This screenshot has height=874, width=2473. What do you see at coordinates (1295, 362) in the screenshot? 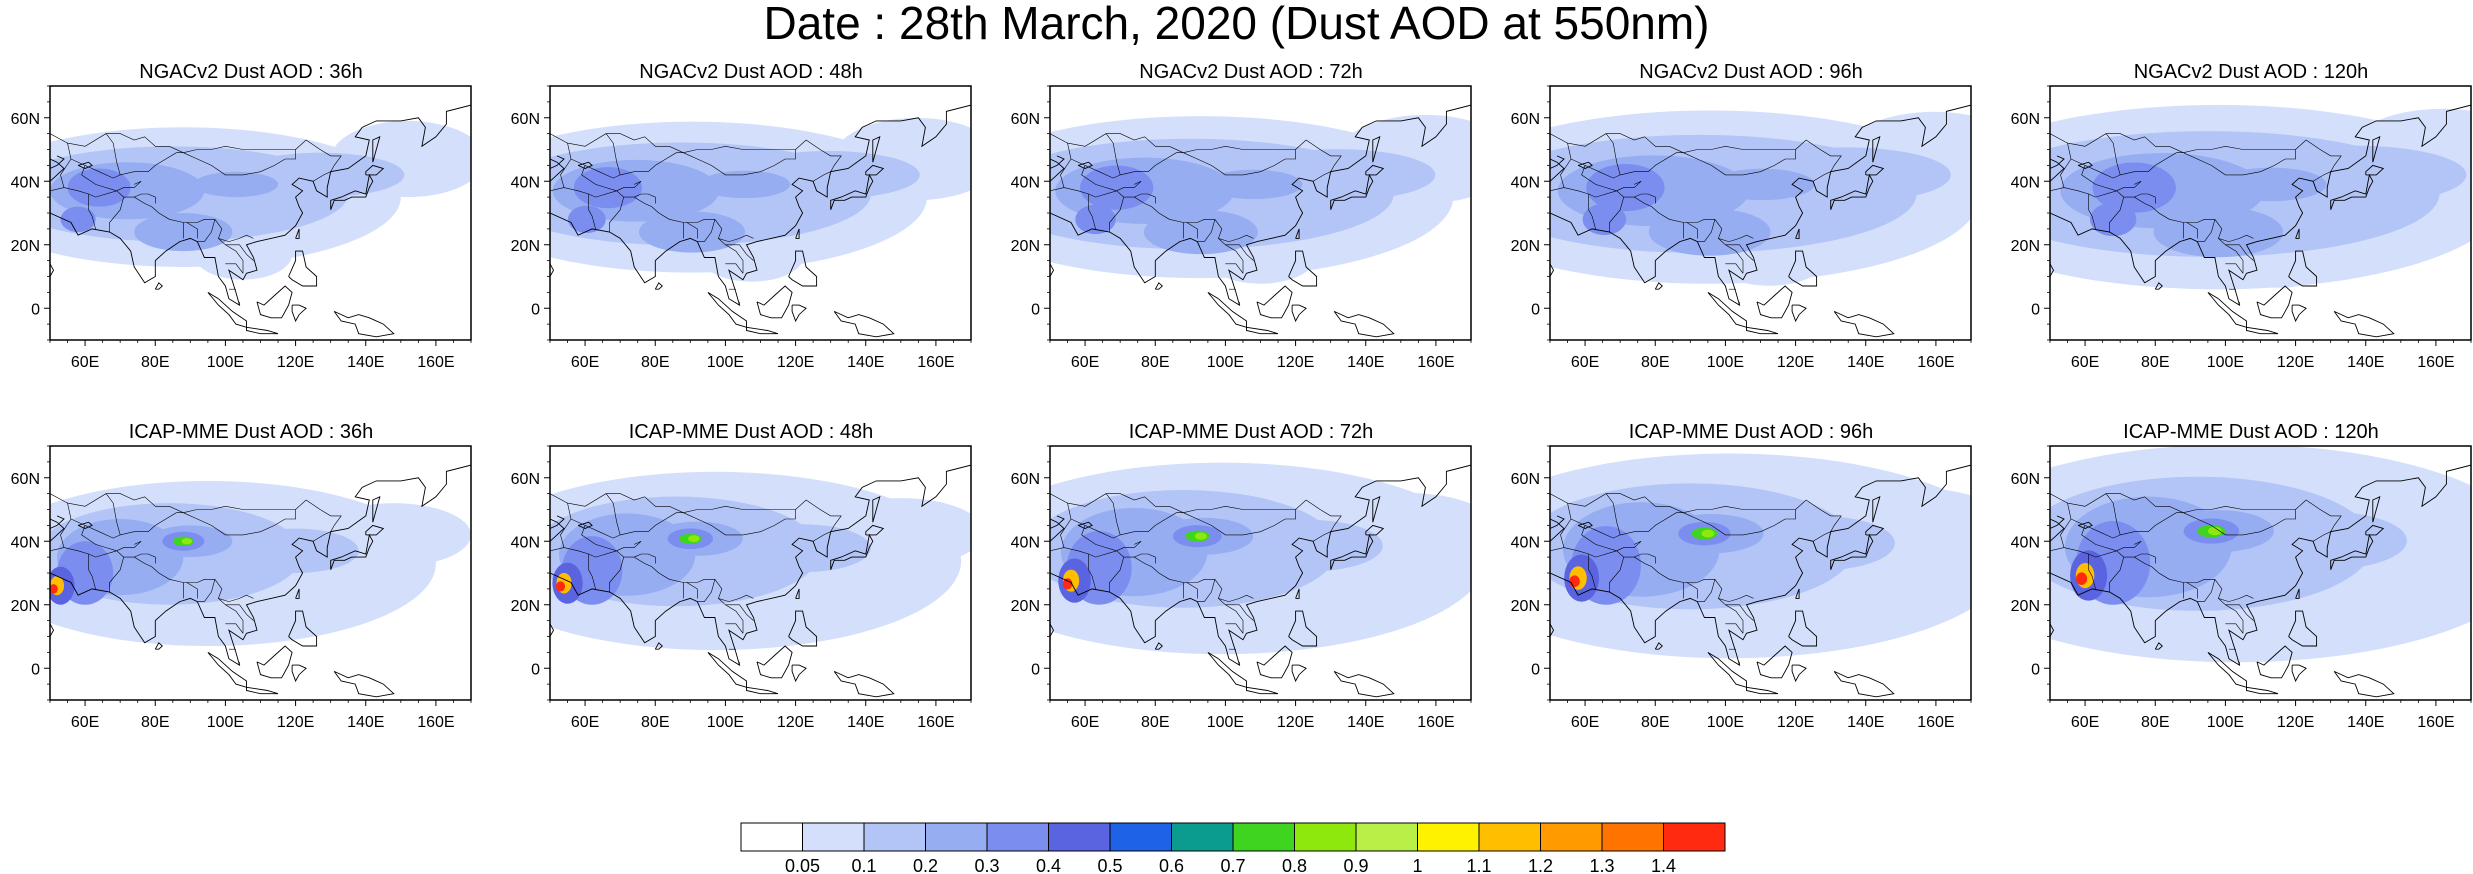
I see `x-tick-label: 120E` at bounding box center [1295, 362].